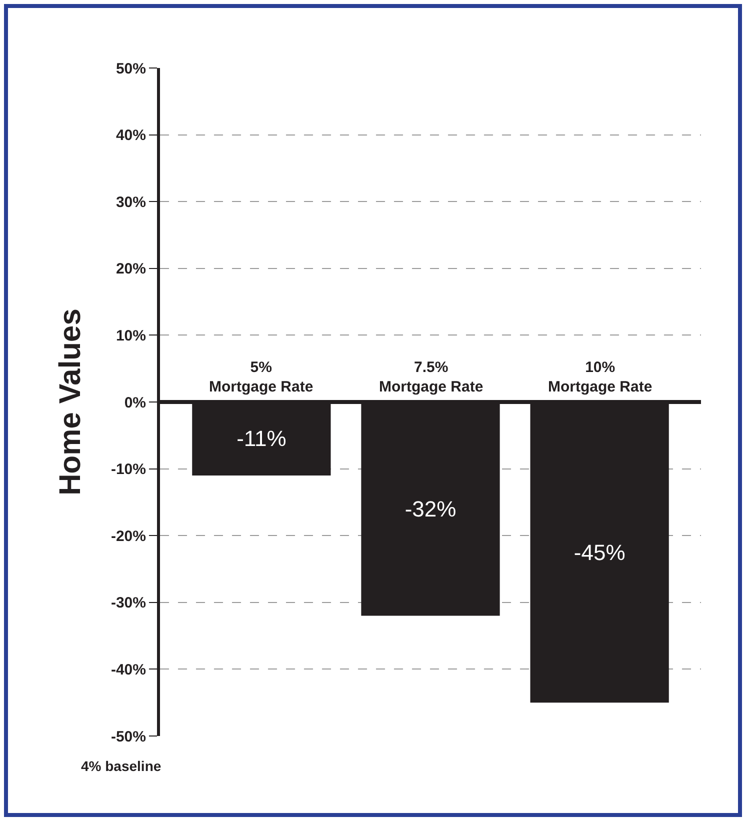  I want to click on x-tick-label: 5% Mortgage Rate, so click(261, 377).